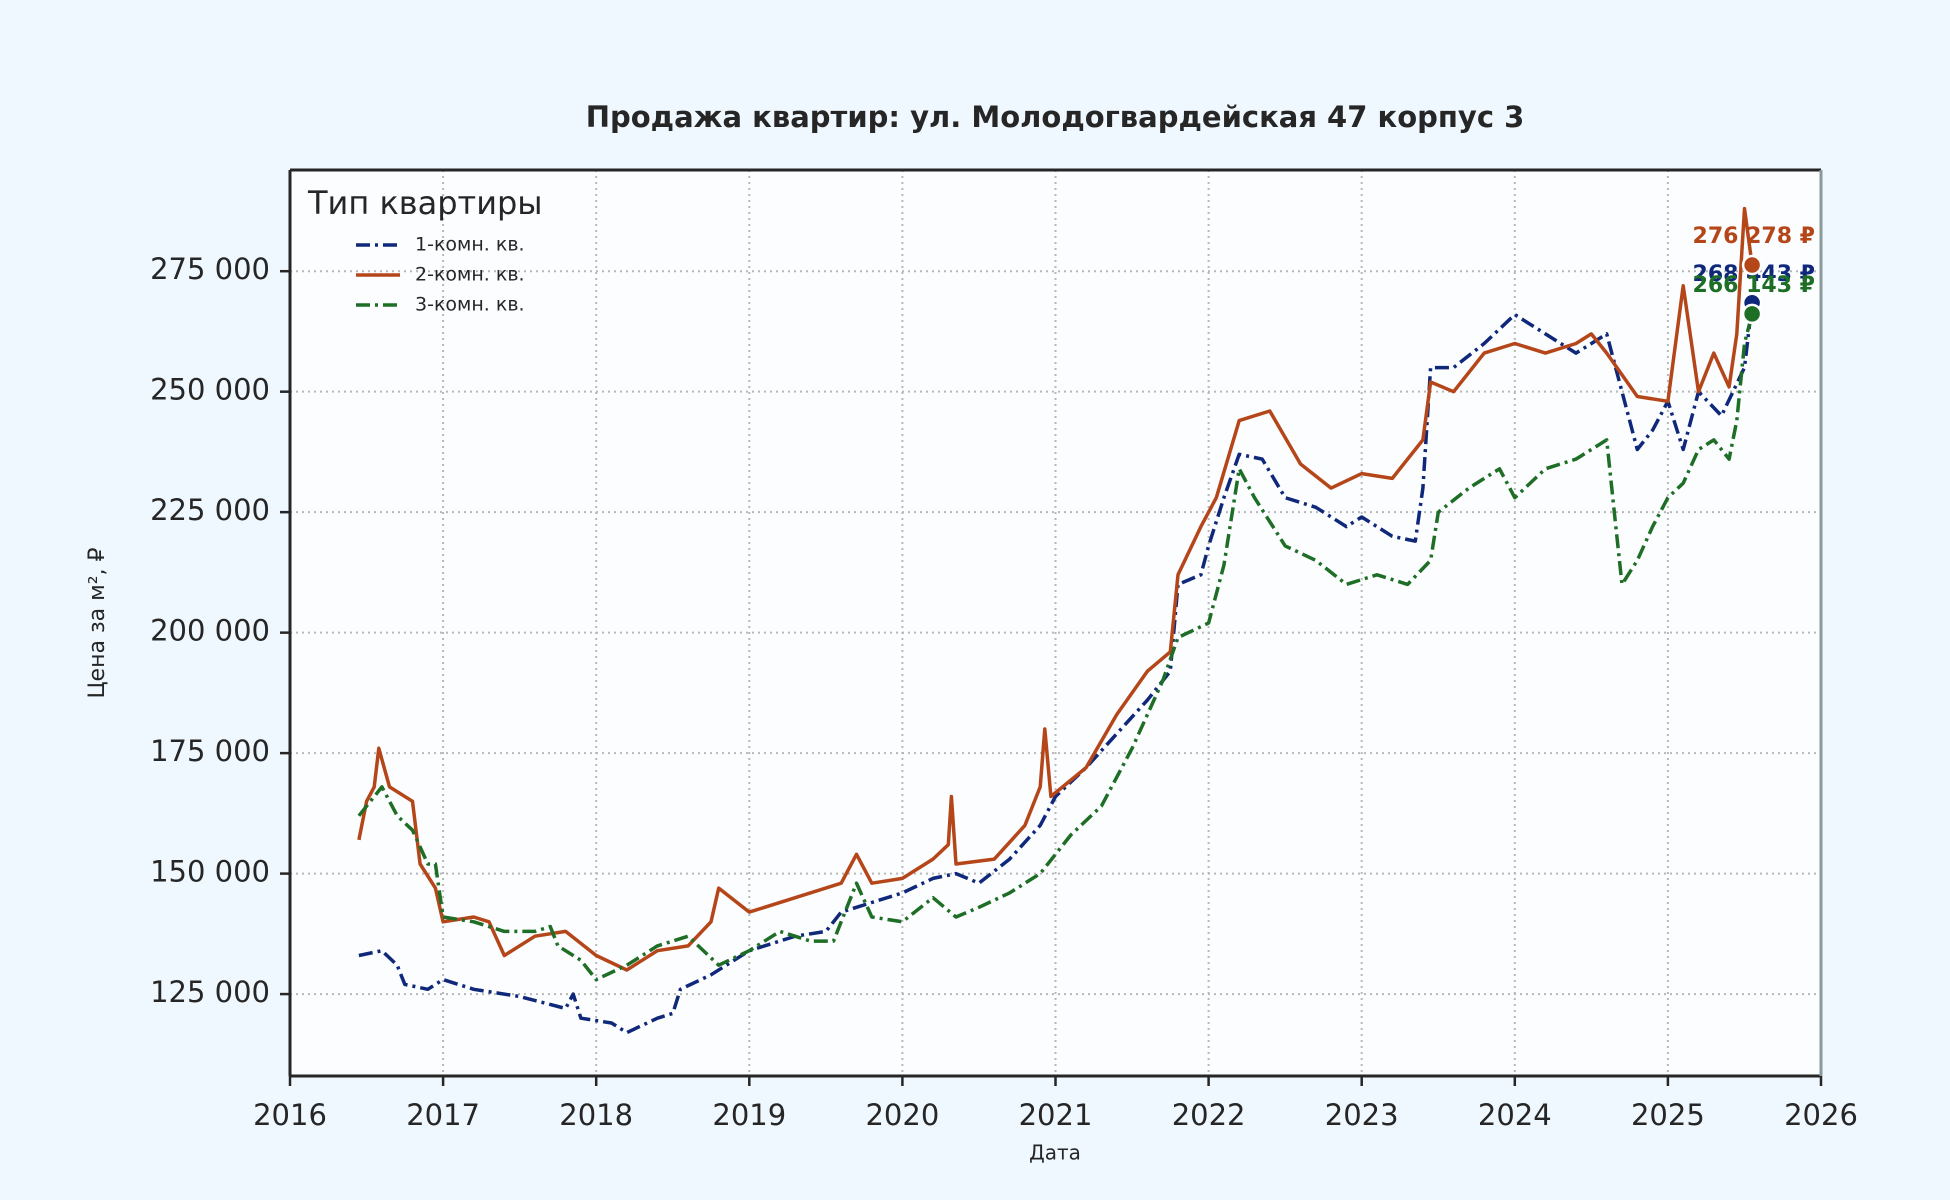  I want to click on y-tick-label: 175 000, so click(210, 751).